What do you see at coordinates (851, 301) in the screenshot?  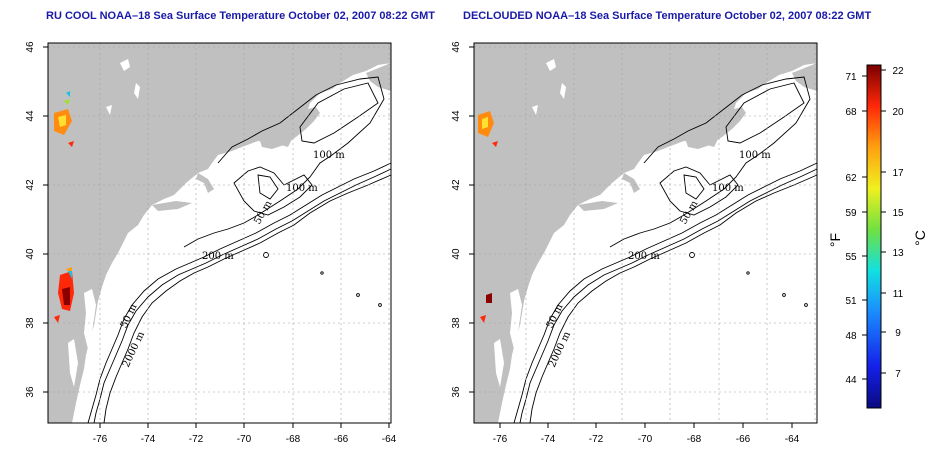 I see `fahrenheit-tick: 51` at bounding box center [851, 301].